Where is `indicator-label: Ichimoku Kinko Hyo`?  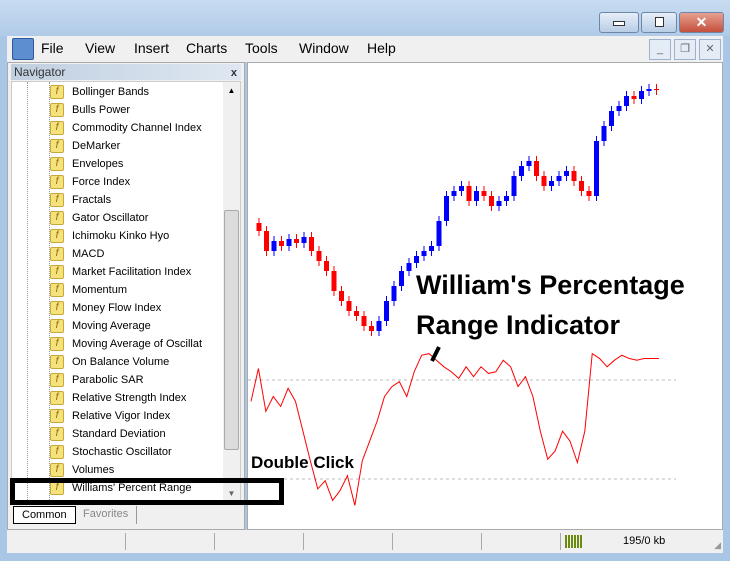 indicator-label: Ichimoku Kinko Hyo is located at coordinates (121, 236).